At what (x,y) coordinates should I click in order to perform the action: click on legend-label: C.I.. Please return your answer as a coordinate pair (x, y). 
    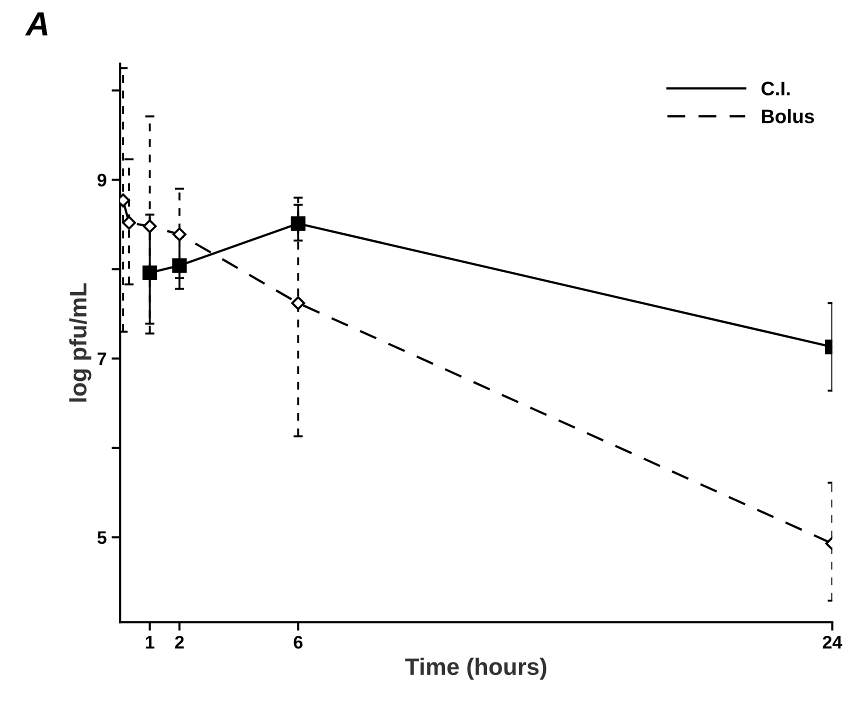
    Looking at the image, I should click on (776, 89).